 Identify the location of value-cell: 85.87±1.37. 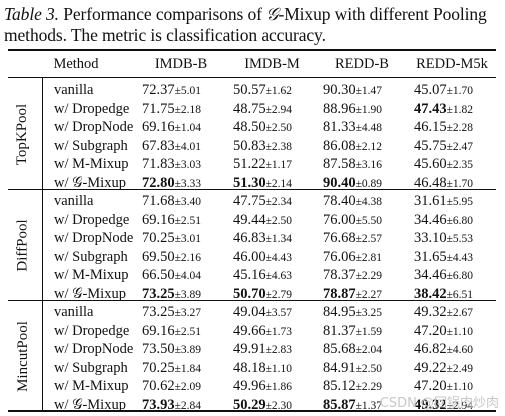
(352, 406).